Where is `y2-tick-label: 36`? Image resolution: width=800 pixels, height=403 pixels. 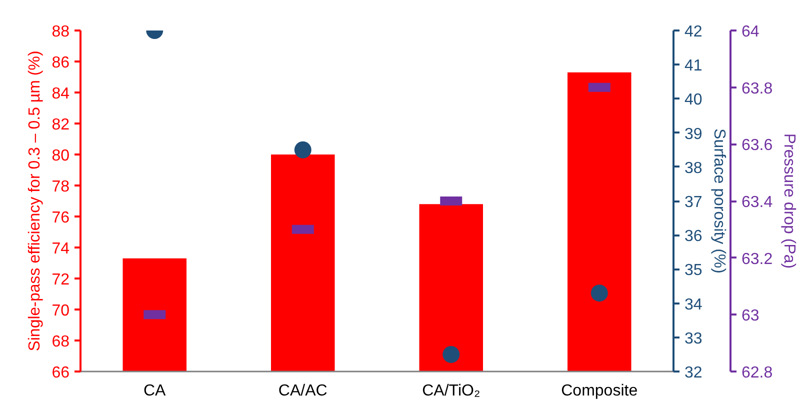 y2-tick-label: 36 is located at coordinates (693, 237).